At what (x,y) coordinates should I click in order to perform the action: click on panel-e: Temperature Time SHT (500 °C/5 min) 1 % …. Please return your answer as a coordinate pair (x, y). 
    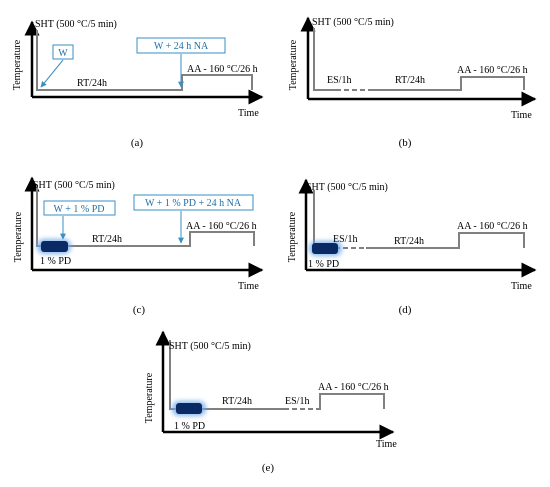
    Looking at the image, I should click on (270, 402).